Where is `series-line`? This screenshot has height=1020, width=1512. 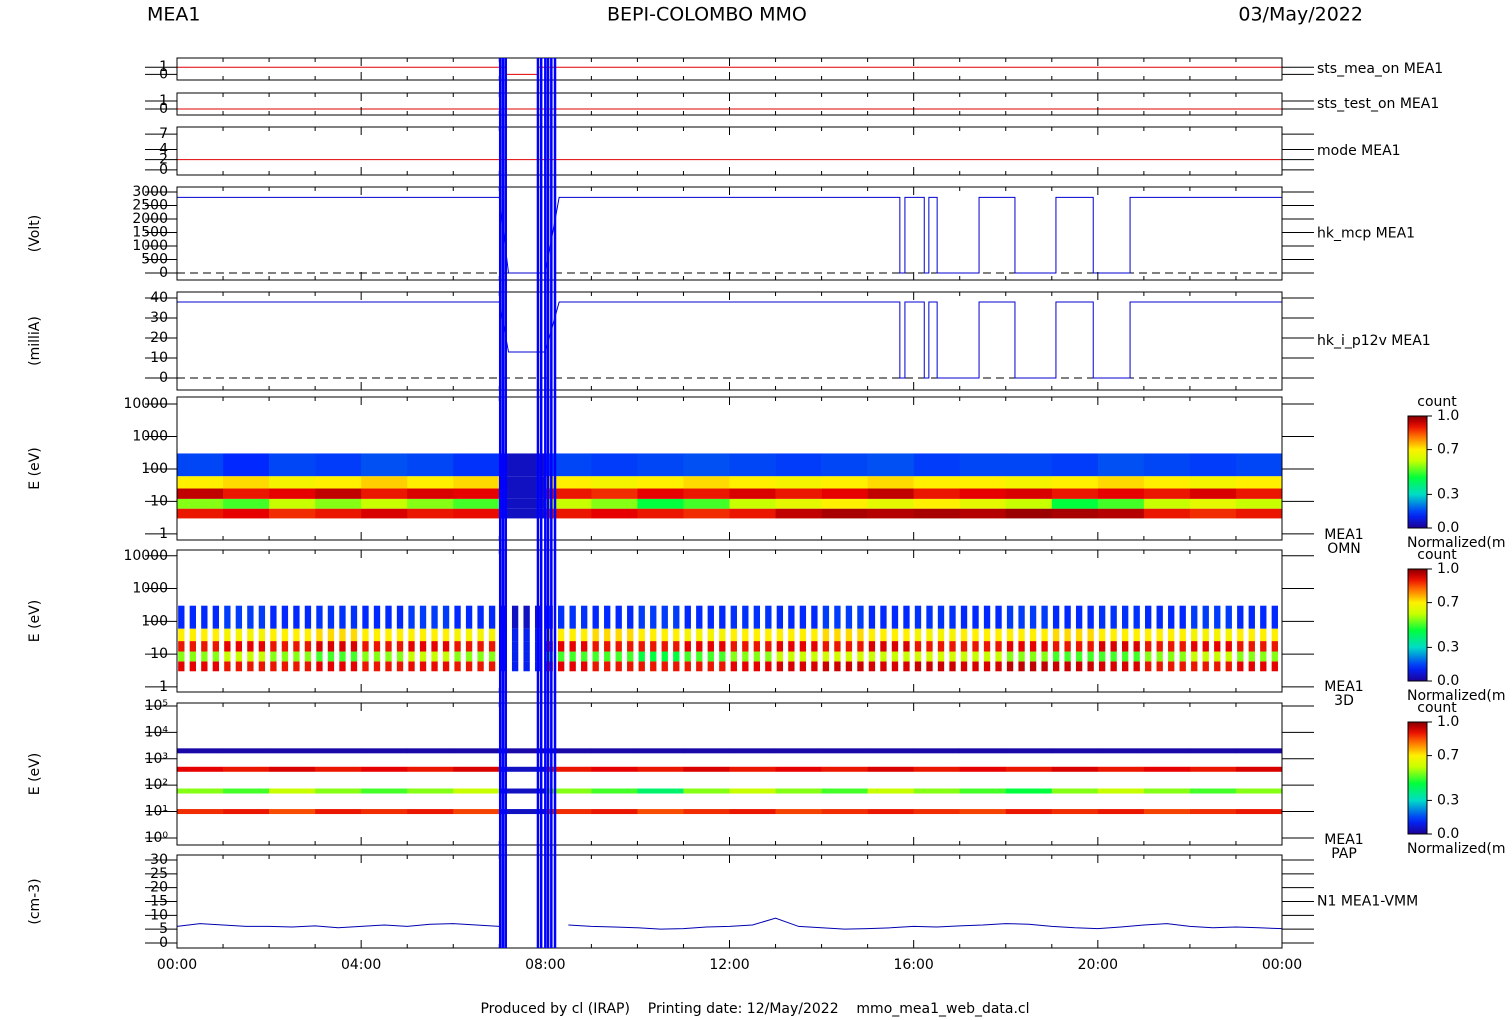
series-line is located at coordinates (729, 70).